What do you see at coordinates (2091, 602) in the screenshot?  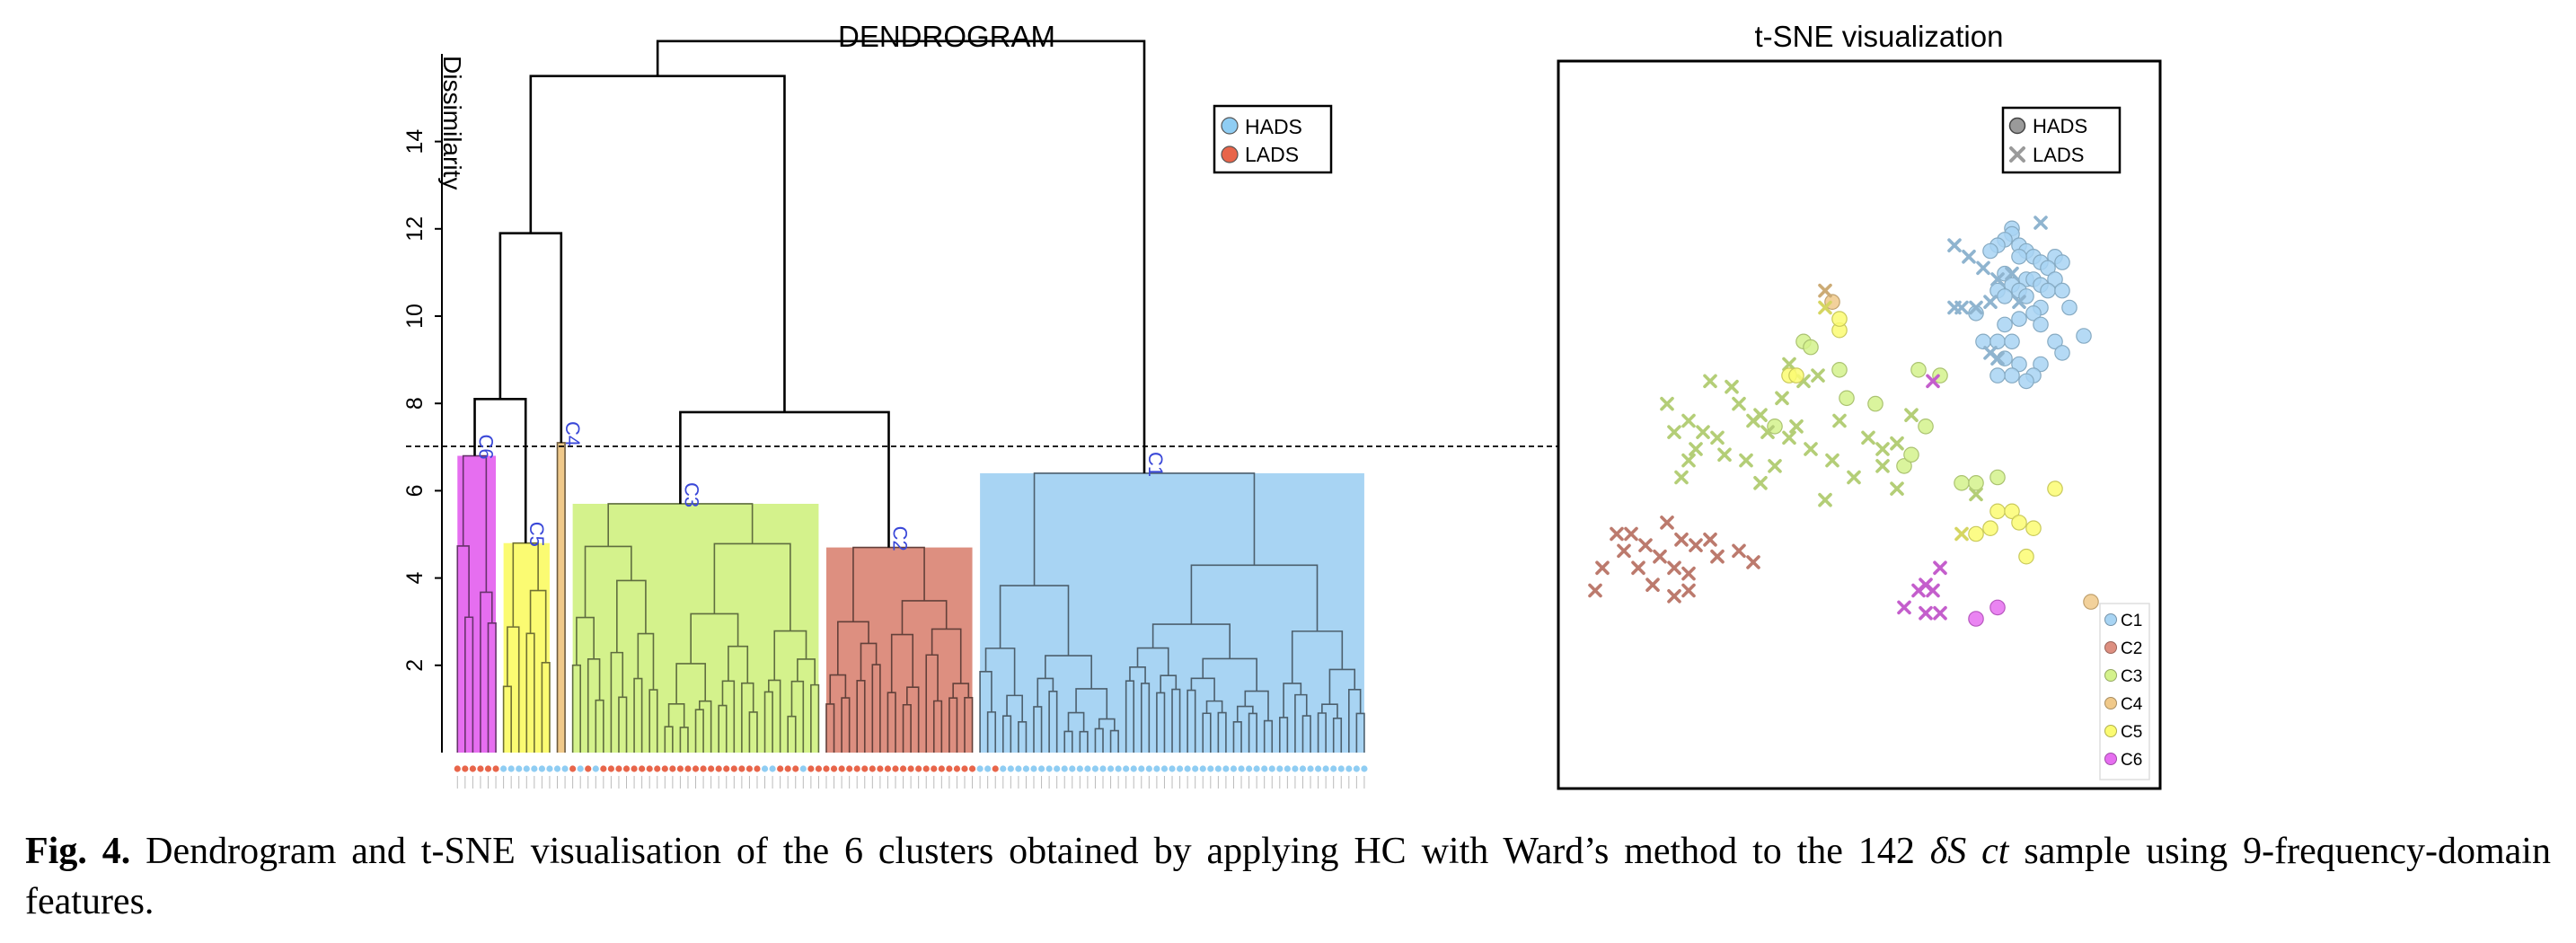 I see `tsne-point-hads-c4` at bounding box center [2091, 602].